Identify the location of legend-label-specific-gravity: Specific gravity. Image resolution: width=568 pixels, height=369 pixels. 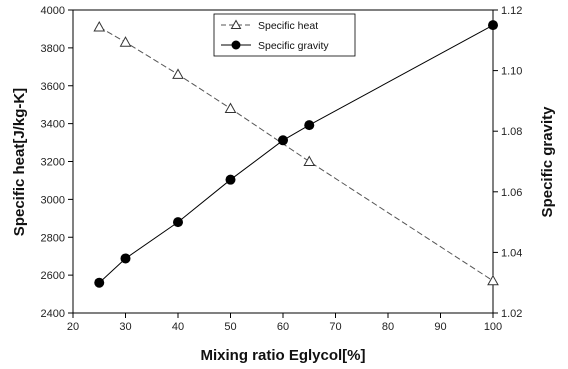
(293, 46).